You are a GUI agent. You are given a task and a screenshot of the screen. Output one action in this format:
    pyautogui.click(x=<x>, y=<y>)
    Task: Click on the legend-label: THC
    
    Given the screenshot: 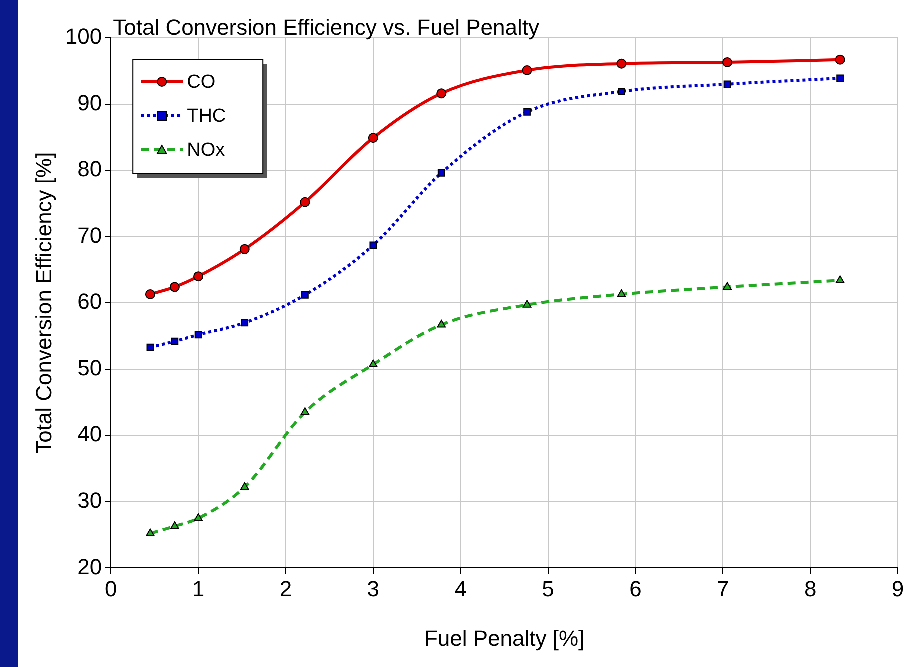 What is the action you would take?
    pyautogui.click(x=206, y=117)
    